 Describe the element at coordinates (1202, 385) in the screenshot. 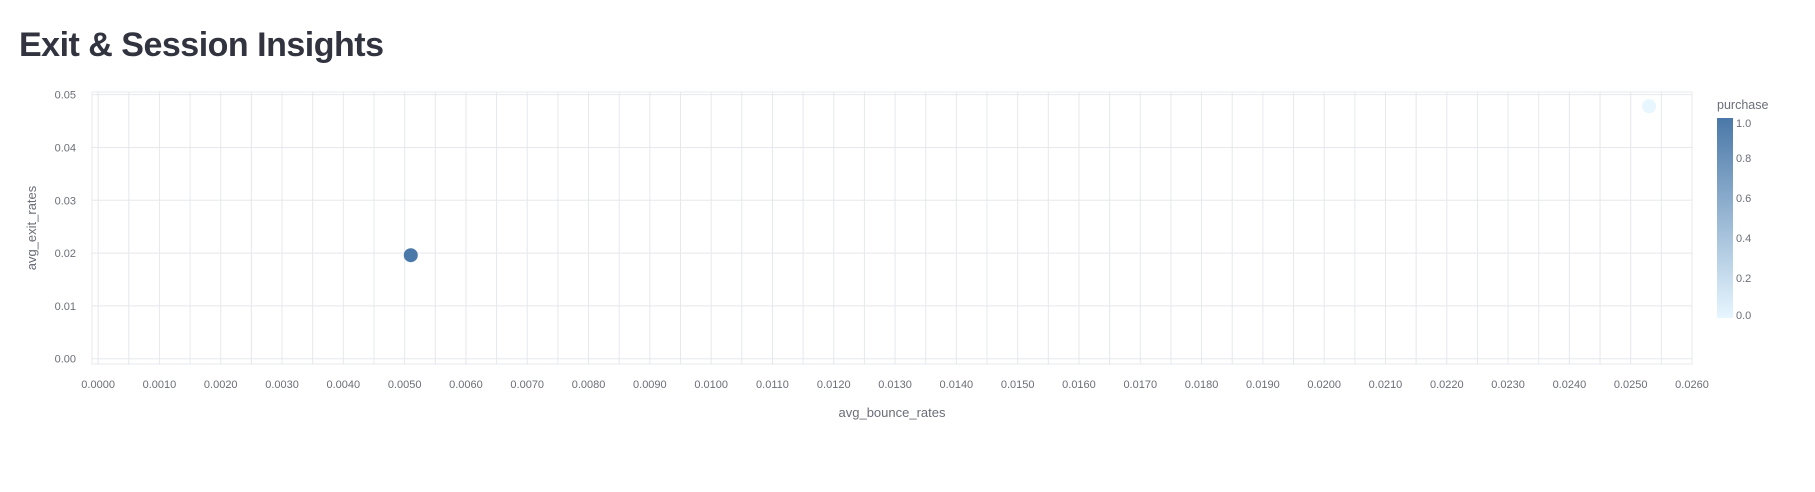

I see `x-tick-label: 0.0180` at that location.